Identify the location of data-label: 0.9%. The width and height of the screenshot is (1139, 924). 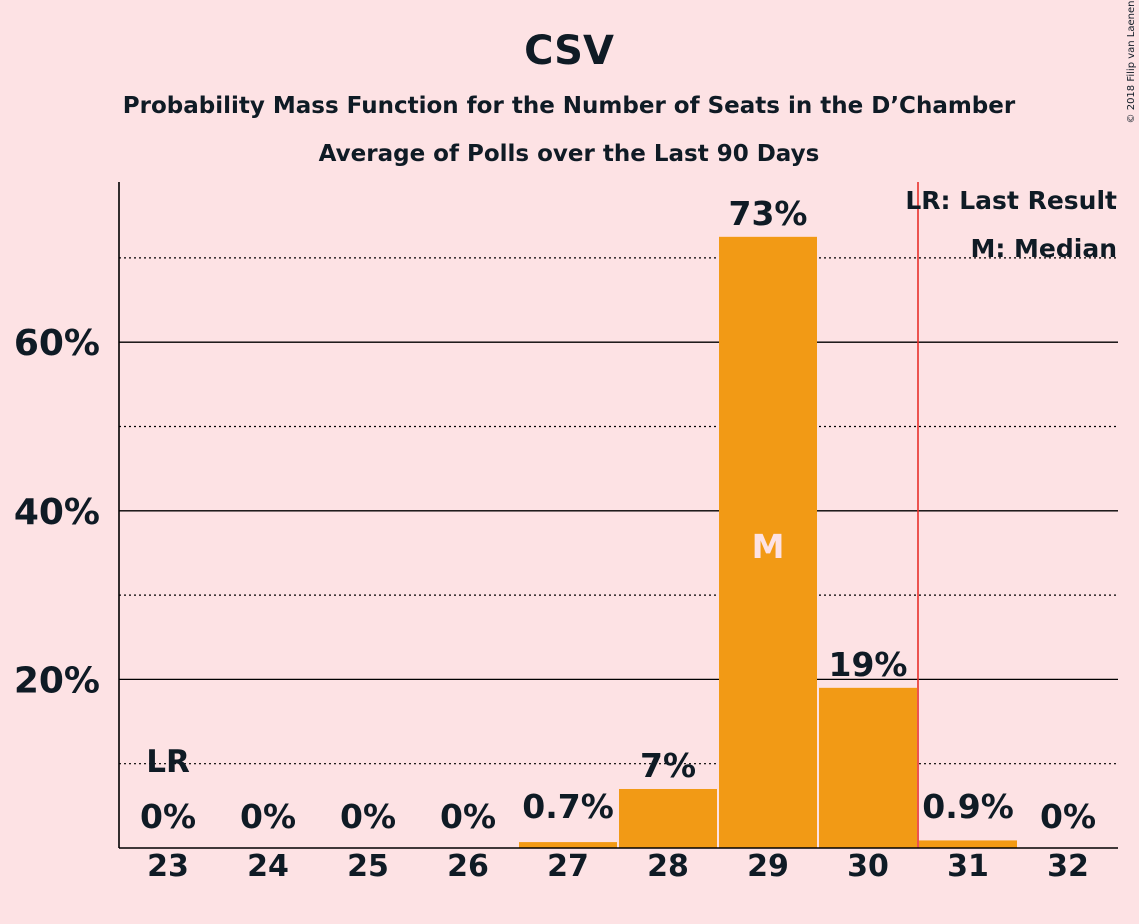
(968, 806).